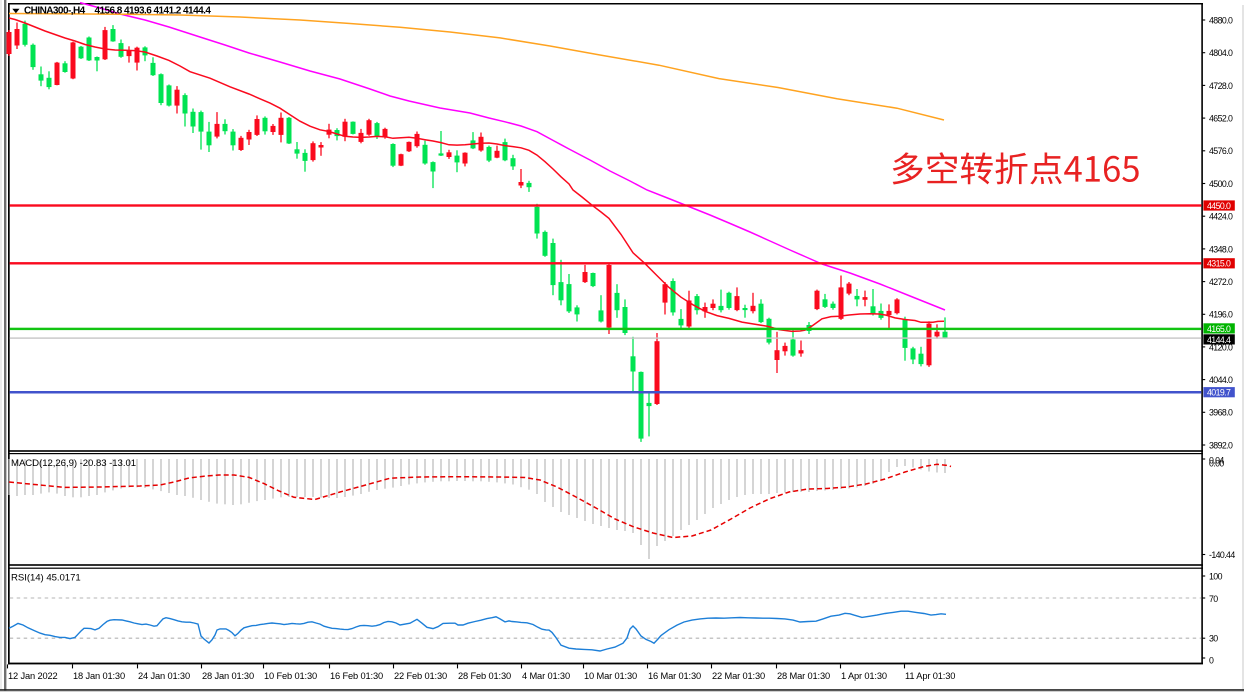 The height and width of the screenshot is (692, 1244). Describe the element at coordinates (1221, 86) in the screenshot. I see `svg-text: 4728.0` at that location.